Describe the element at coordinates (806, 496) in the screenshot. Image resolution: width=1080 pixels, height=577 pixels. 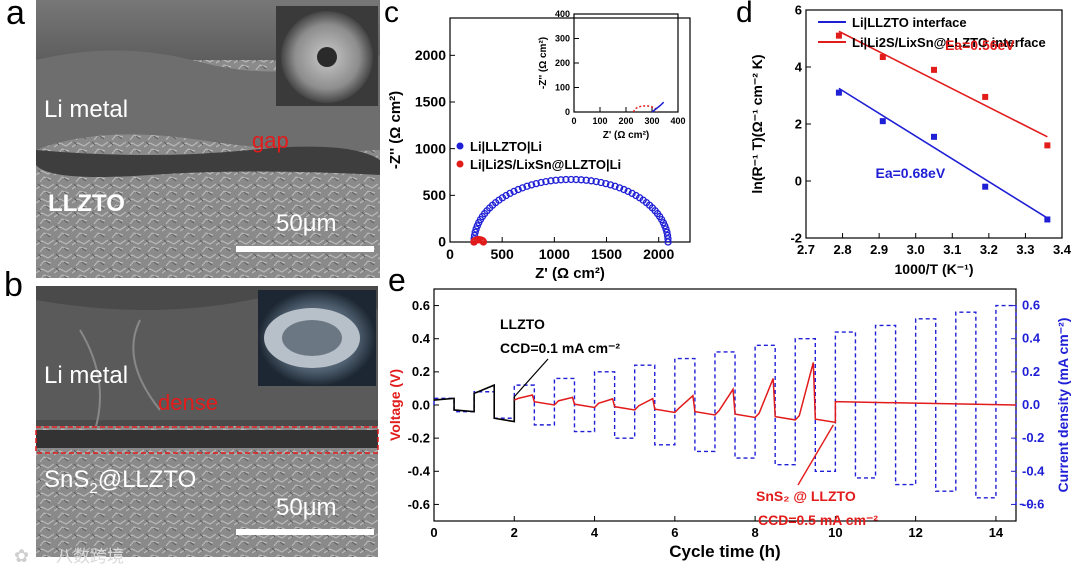
I see `chart-e-annotation-sns: SnS₂ @ LLZTO` at that location.